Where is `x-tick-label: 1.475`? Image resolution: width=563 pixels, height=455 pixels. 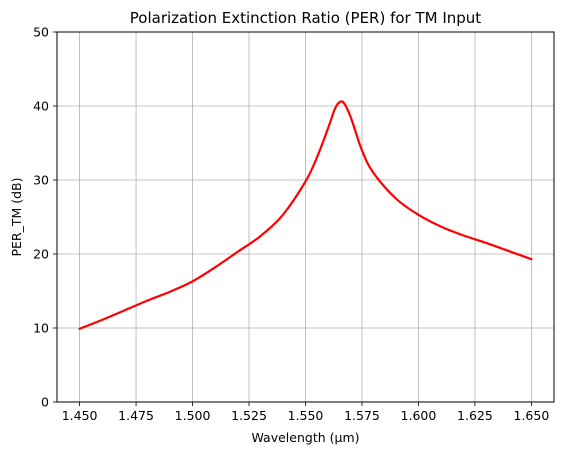 x-tick-label: 1.475 is located at coordinates (136, 415).